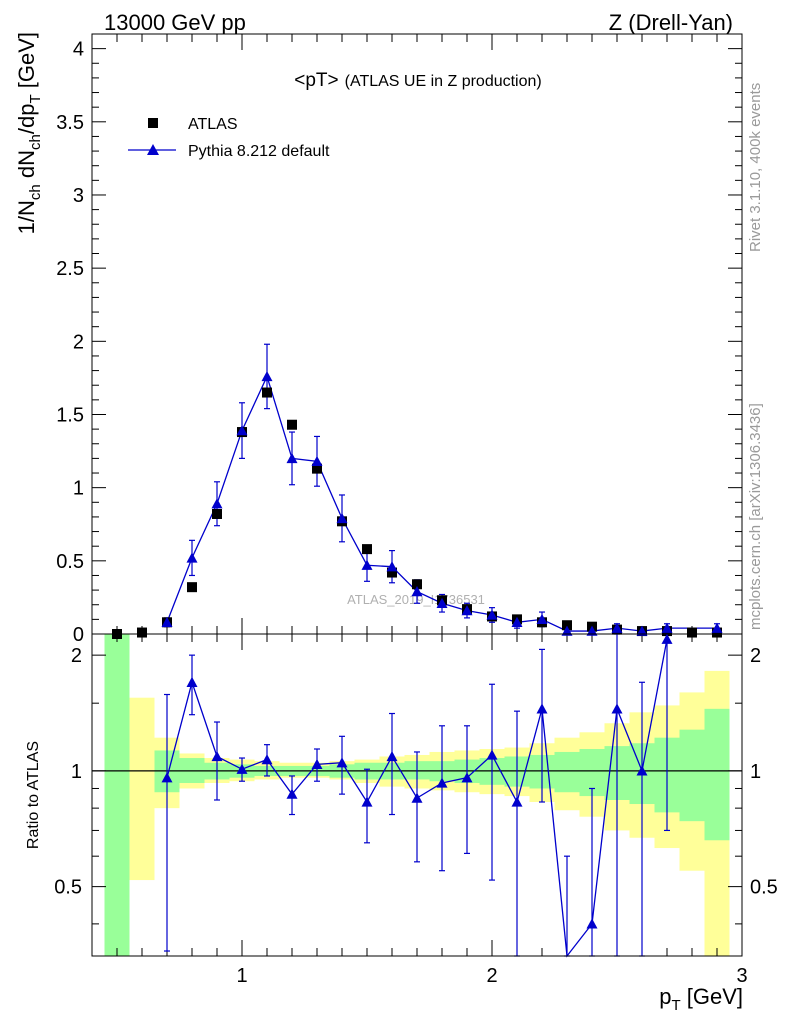  I want to click on y-label-part-a: 1/N, so click(26, 217).